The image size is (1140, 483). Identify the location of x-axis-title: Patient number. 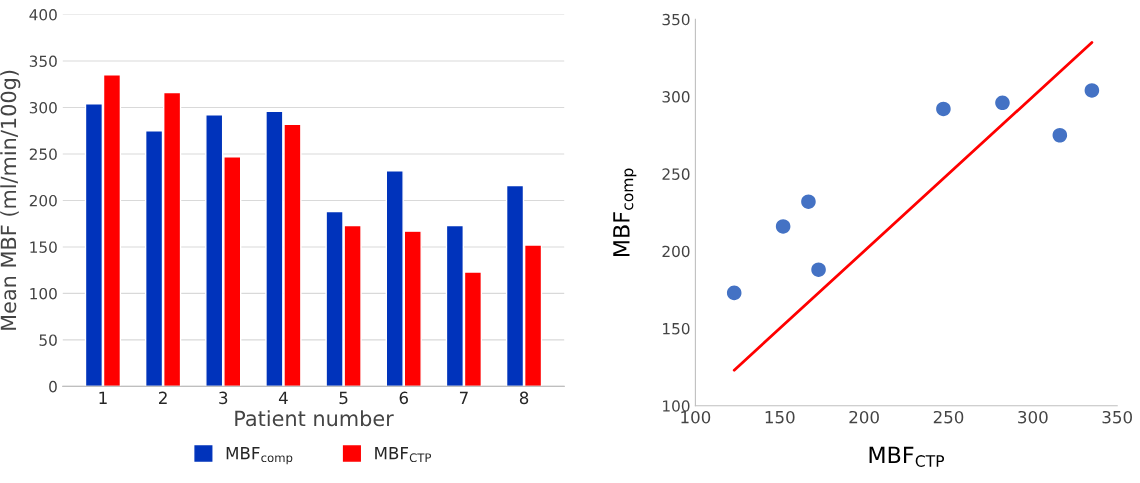
(314, 418).